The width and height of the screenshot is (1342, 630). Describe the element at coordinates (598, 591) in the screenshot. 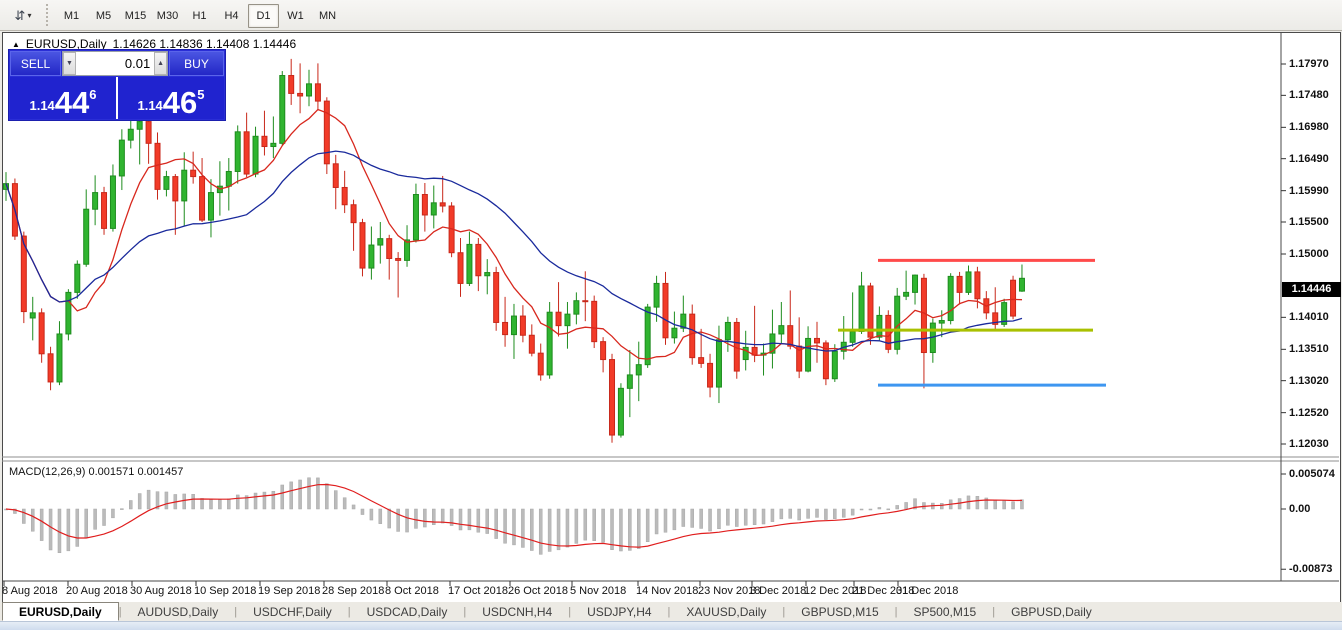

I see `date-axis-label: 5 Nov 2018` at that location.